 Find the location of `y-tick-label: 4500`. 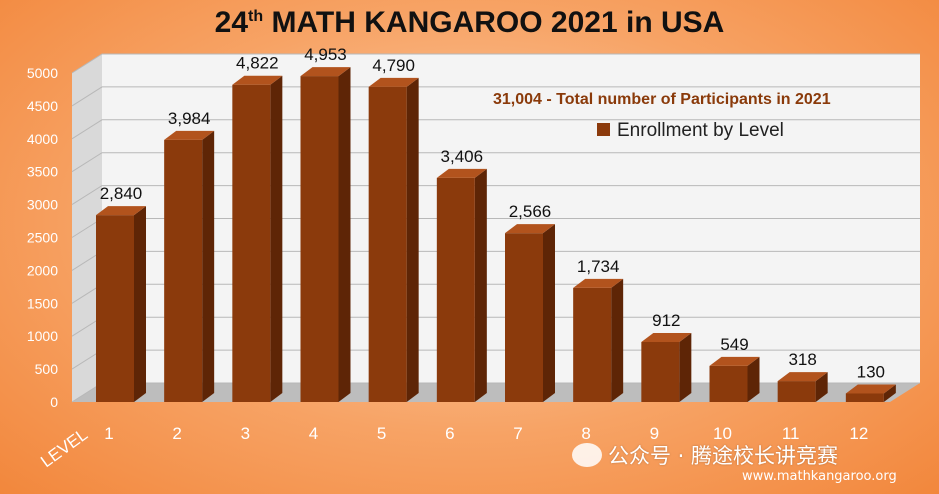

y-tick-label: 4500 is located at coordinates (42, 106).